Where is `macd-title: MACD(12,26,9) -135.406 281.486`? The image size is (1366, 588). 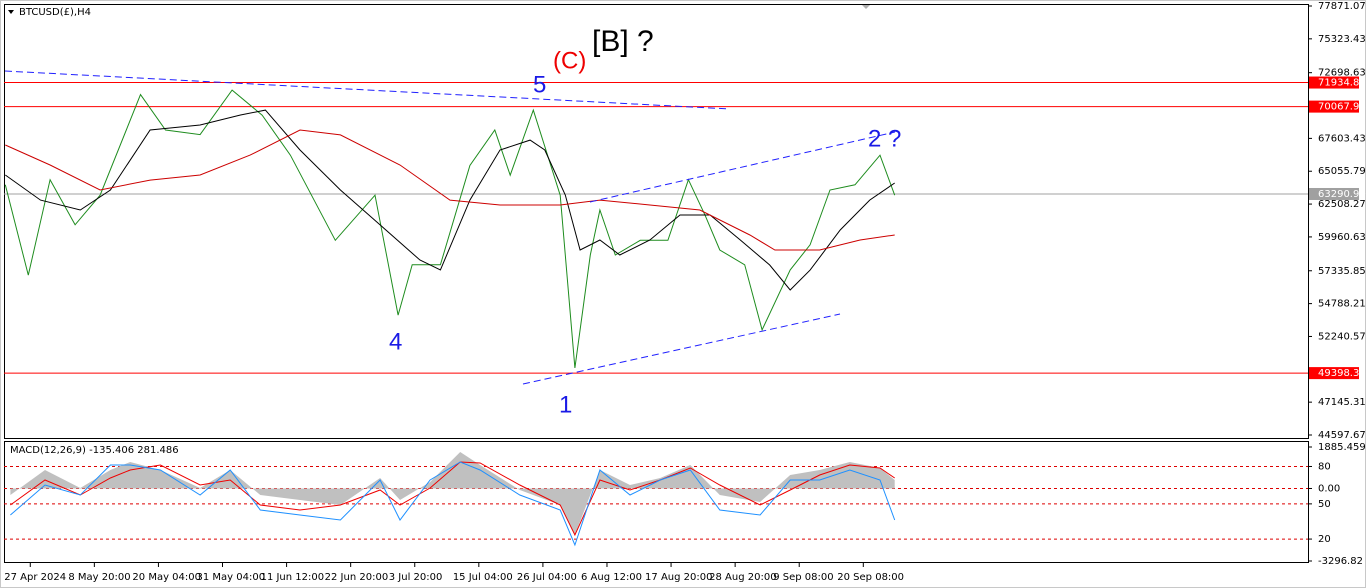 macd-title: MACD(12,26,9) -135.406 281.486 is located at coordinates (94, 450).